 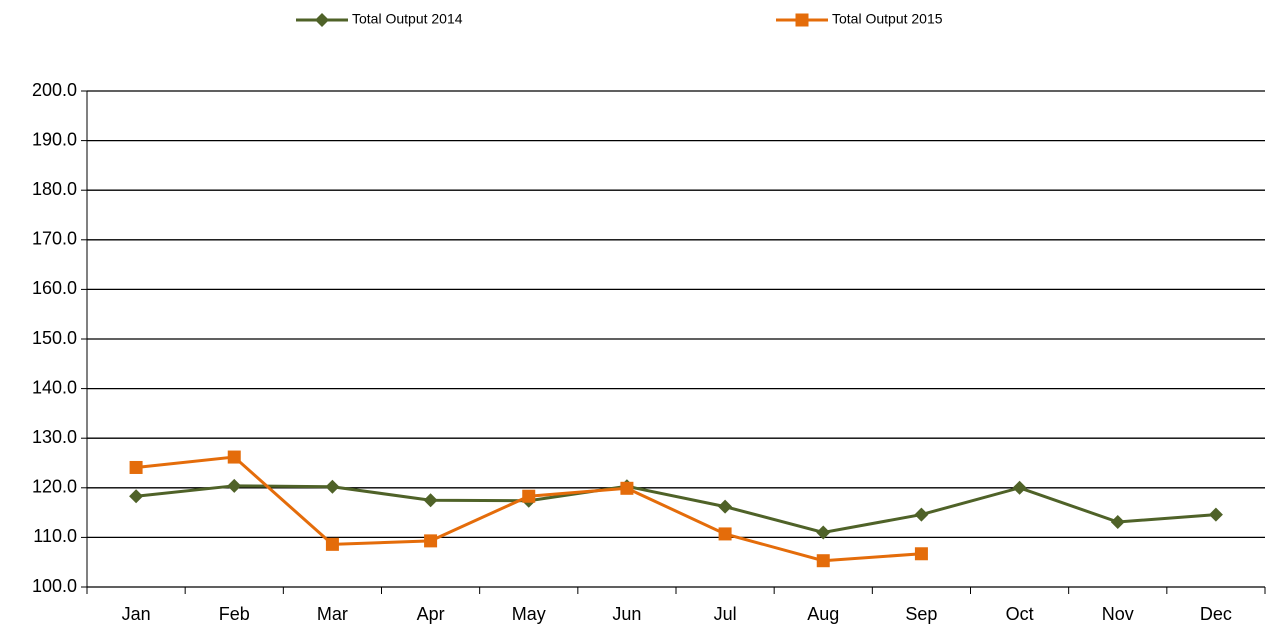 What do you see at coordinates (1118, 614) in the screenshot?
I see `x-tick-label: Nov` at bounding box center [1118, 614].